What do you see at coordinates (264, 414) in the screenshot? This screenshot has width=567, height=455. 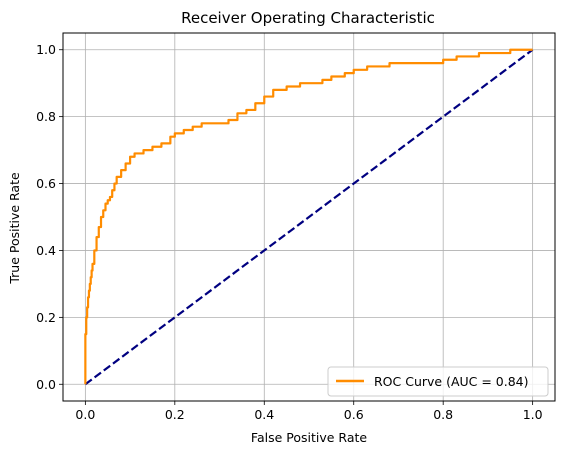 I see `x-tick-label: 0.4` at bounding box center [264, 414].